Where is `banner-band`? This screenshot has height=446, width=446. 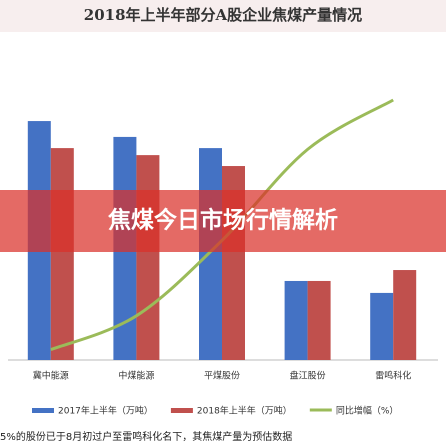
banner-band is located at coordinates (223, 221).